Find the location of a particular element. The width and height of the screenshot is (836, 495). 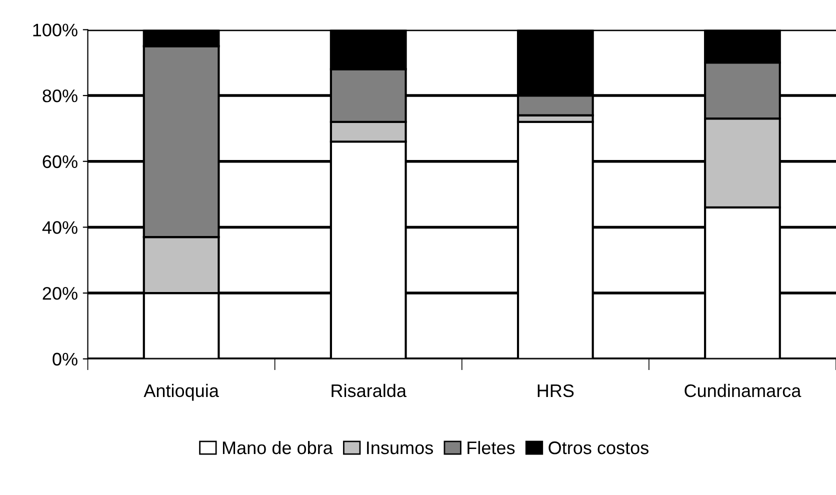

x-tick-label: Risaralda is located at coordinates (369, 391).